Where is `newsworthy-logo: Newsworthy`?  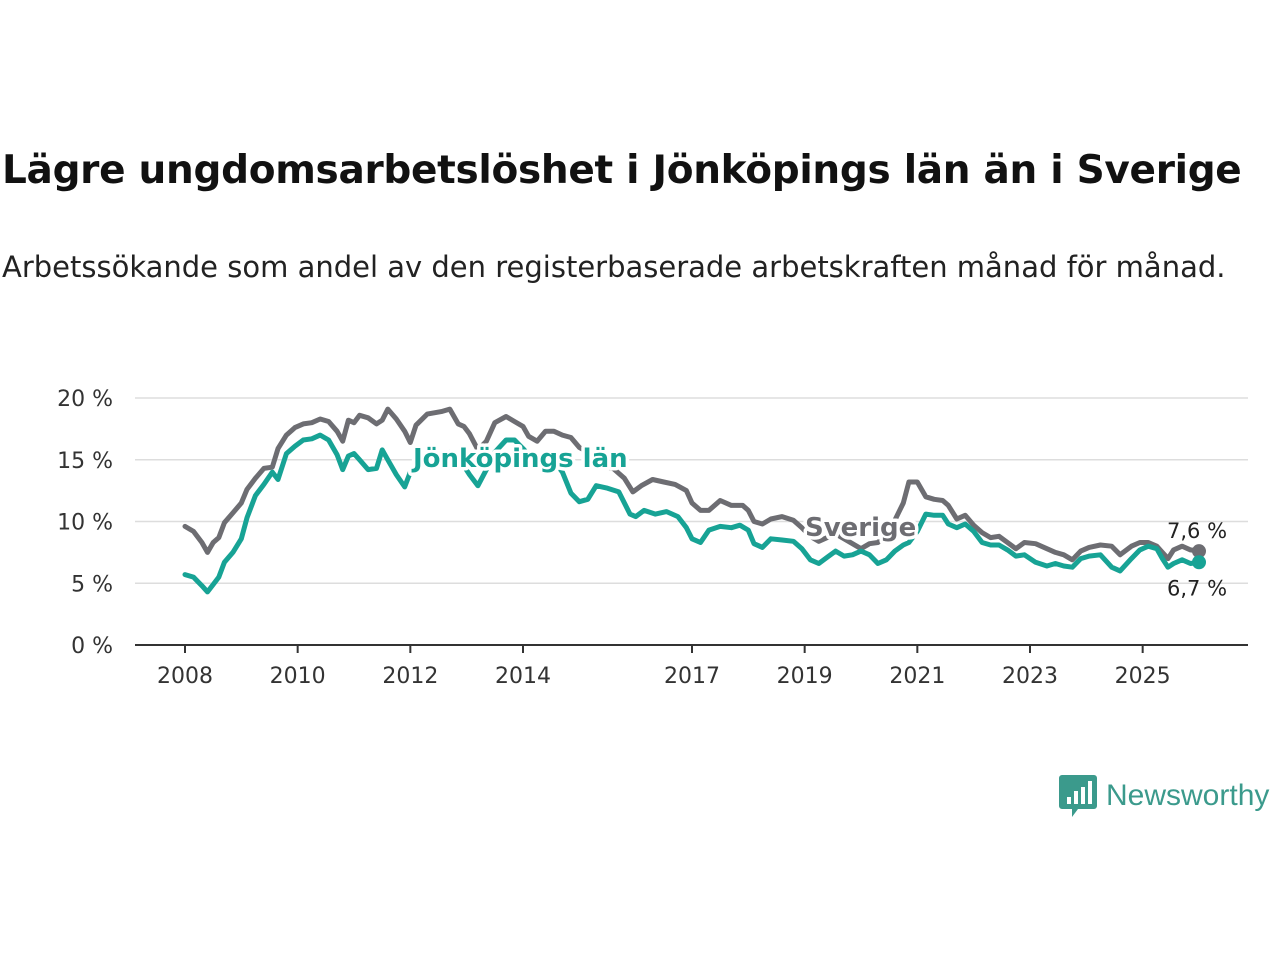
newsworthy-logo: Newsworthy is located at coordinates (1163, 796).